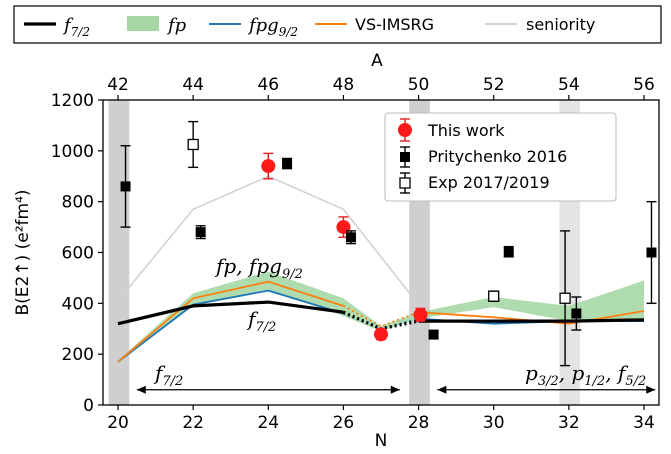 The height and width of the screenshot is (454, 671). I want to click on top-legend: f7/2 fp fpg9/2 VS-IMSRG seniority, so click(337, 24).